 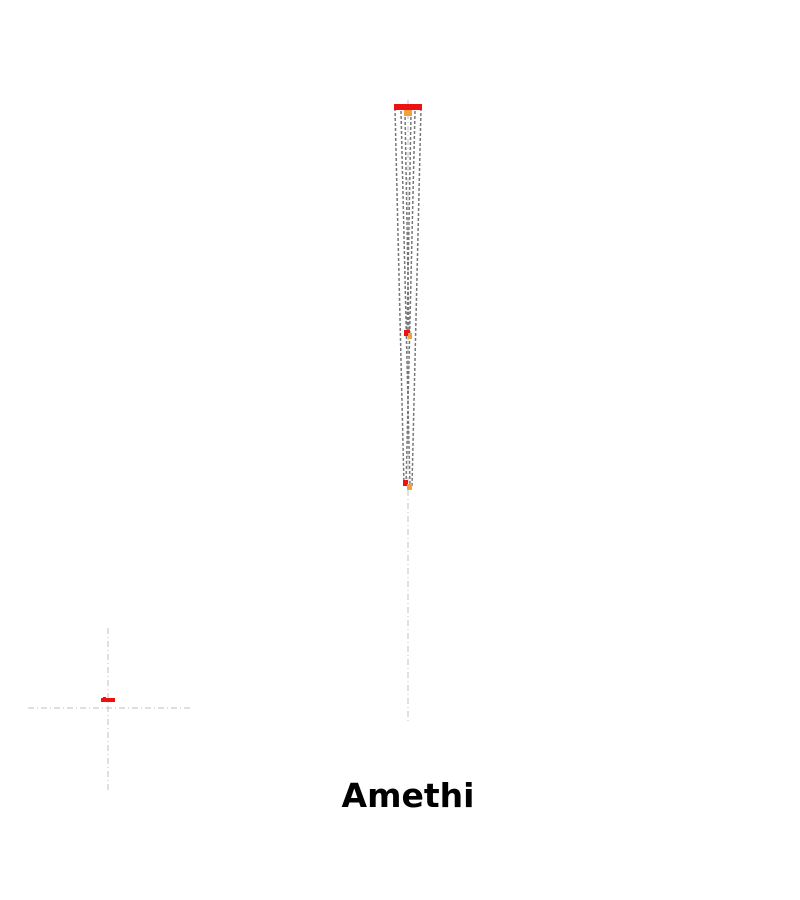 I want to click on bottom-marker-group, so click(x=407, y=485).